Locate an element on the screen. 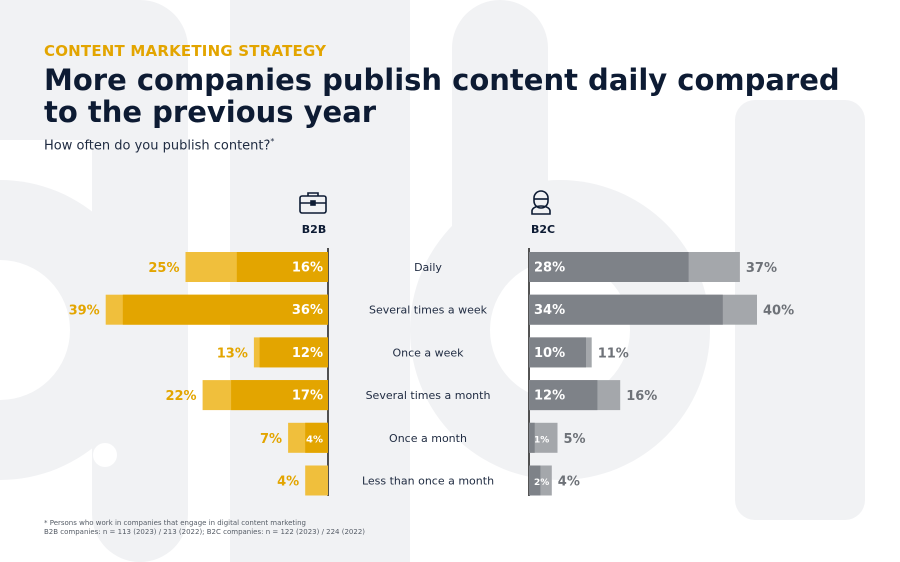 This screenshot has height=562, width=900. b2c-inner-label: 12% is located at coordinates (549, 396).